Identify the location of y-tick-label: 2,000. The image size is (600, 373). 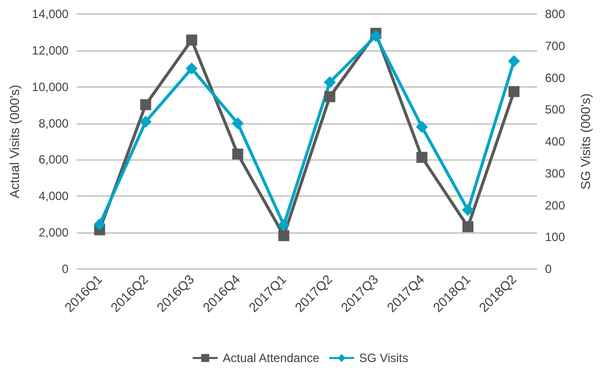
(53, 233).